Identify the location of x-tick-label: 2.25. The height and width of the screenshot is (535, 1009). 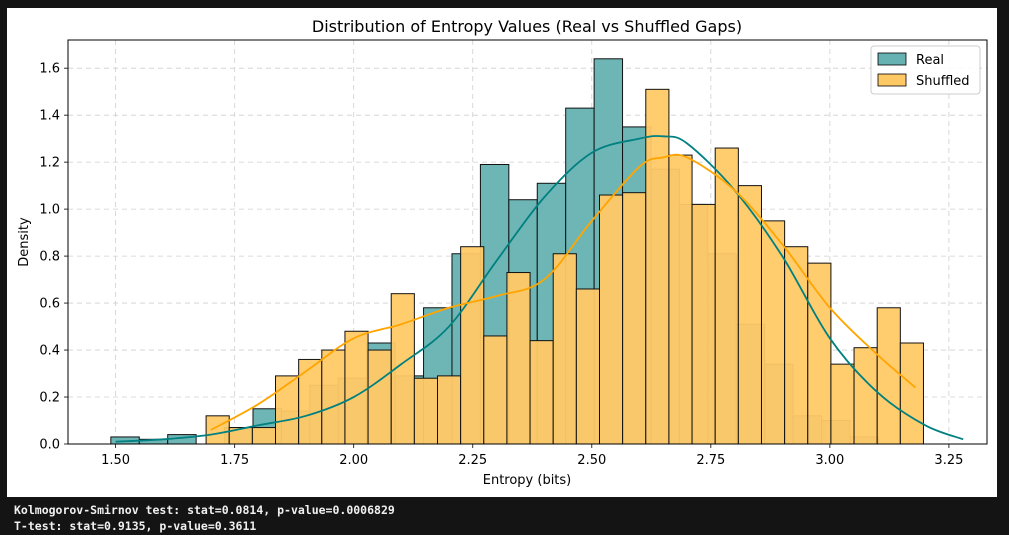
(472, 460).